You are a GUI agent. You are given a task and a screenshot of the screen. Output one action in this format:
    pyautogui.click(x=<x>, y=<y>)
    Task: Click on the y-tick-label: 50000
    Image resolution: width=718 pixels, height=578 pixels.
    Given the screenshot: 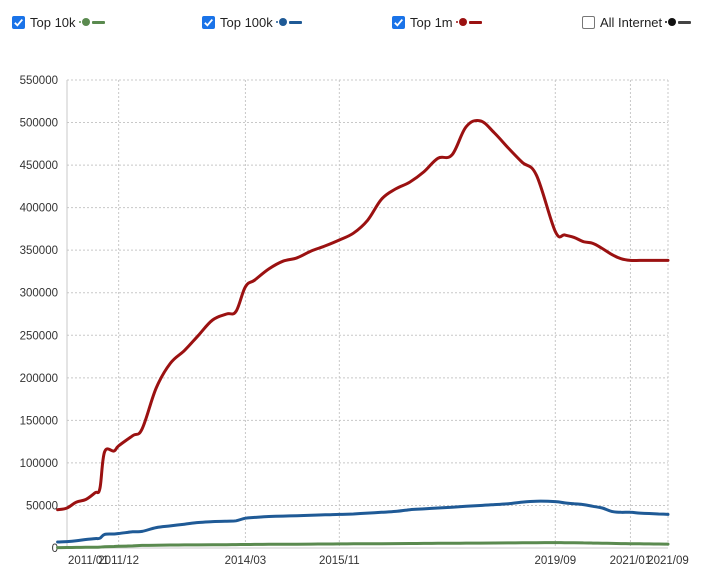 What is the action you would take?
    pyautogui.click(x=42, y=506)
    